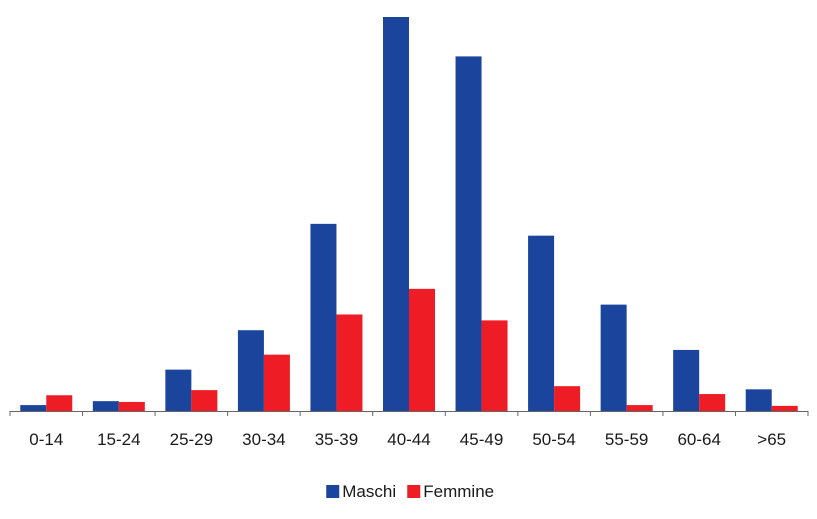 The image size is (817, 519). What do you see at coordinates (771, 439) in the screenshot?
I see `x-tick-label-65: >65` at bounding box center [771, 439].